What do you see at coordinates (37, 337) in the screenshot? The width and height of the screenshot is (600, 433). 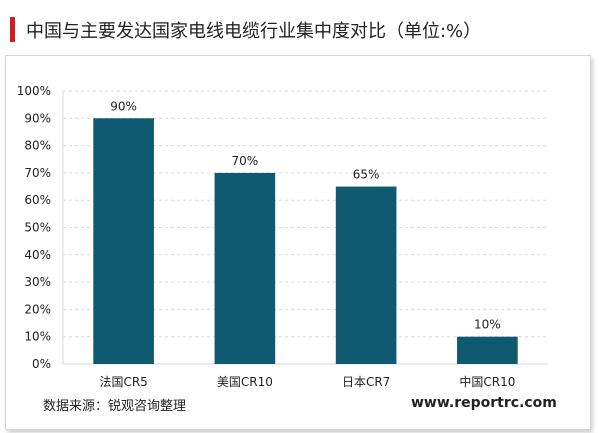 I see `y-tick-label: 10%` at bounding box center [37, 337].